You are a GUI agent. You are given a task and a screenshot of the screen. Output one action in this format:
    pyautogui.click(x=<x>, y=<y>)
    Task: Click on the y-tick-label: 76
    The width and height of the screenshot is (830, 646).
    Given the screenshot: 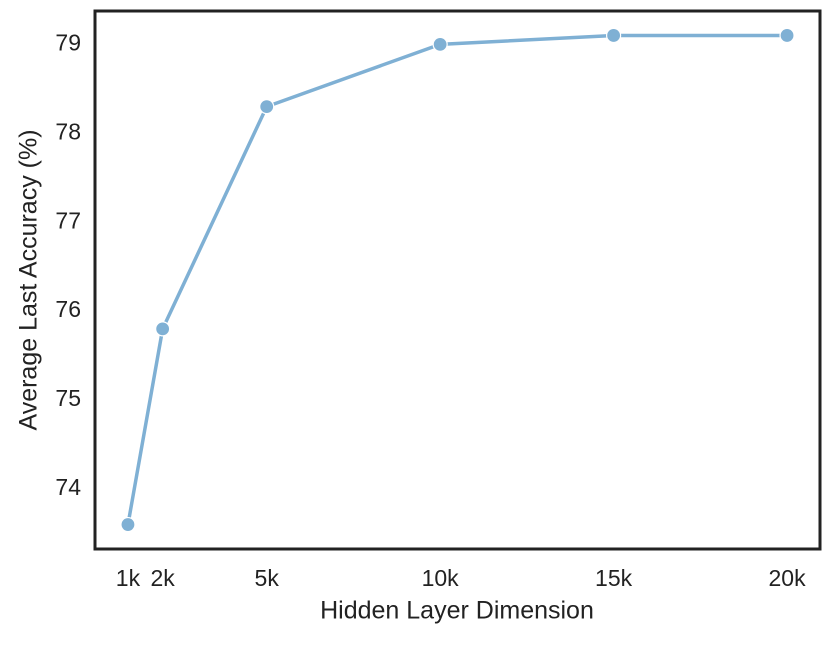 What is the action you would take?
    pyautogui.click(x=68, y=309)
    